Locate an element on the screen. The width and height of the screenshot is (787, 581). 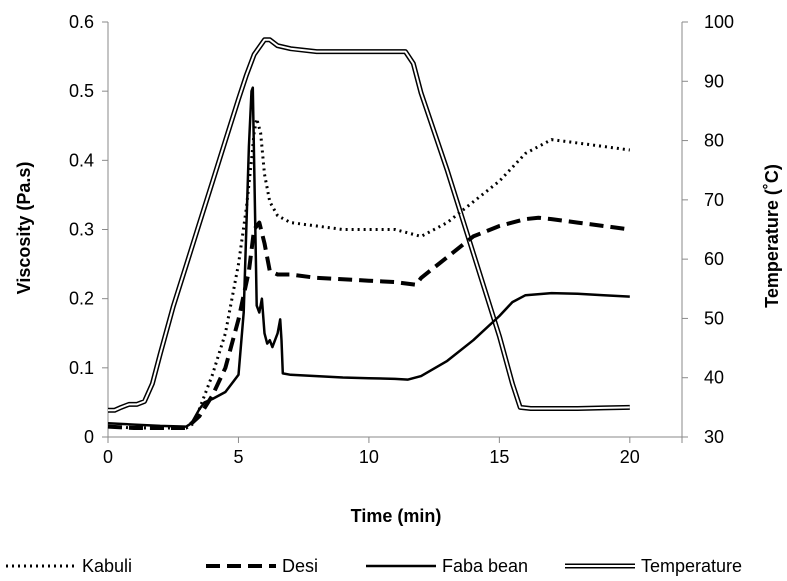
y-tick-label: 0.1 is located at coordinates (81, 368).